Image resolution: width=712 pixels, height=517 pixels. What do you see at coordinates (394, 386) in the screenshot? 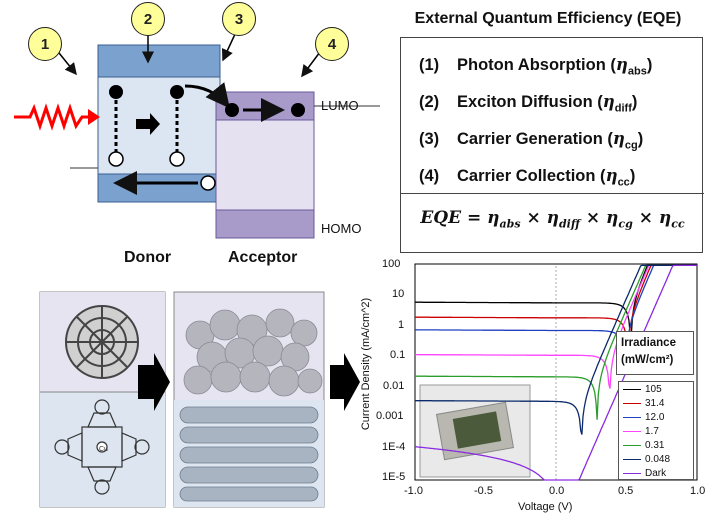
I see `y-tick-0p01: 0.01` at bounding box center [394, 386].